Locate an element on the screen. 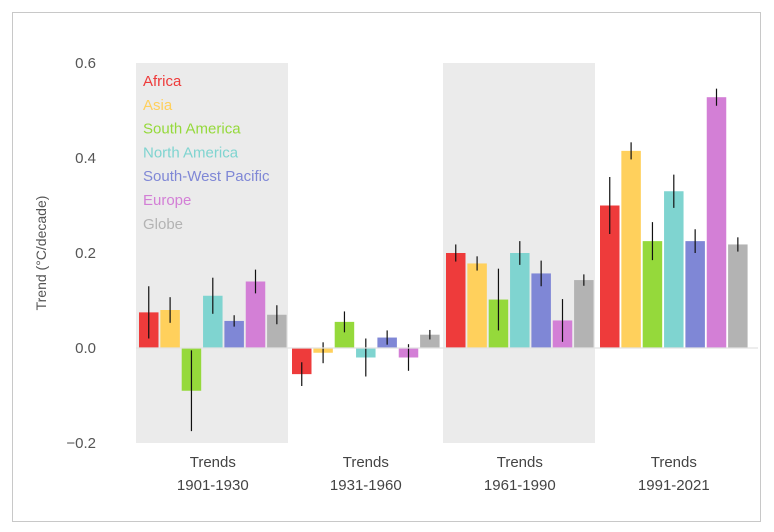 The height and width of the screenshot is (532, 774). category-label-line2-2: 1961-1990 is located at coordinates (520, 485).